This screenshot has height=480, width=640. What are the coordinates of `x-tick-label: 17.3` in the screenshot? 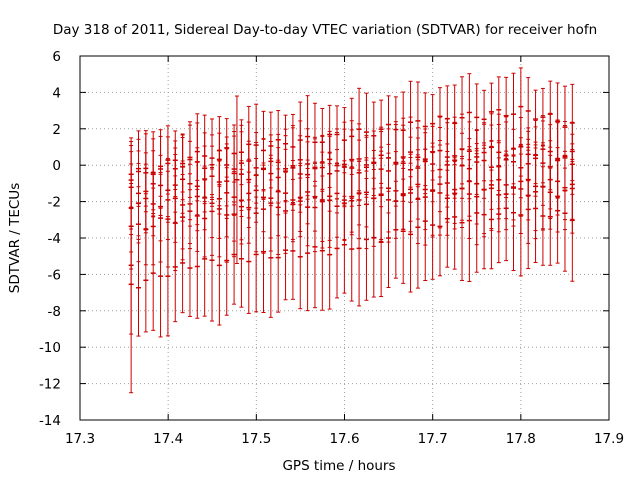 It's located at (80, 439).